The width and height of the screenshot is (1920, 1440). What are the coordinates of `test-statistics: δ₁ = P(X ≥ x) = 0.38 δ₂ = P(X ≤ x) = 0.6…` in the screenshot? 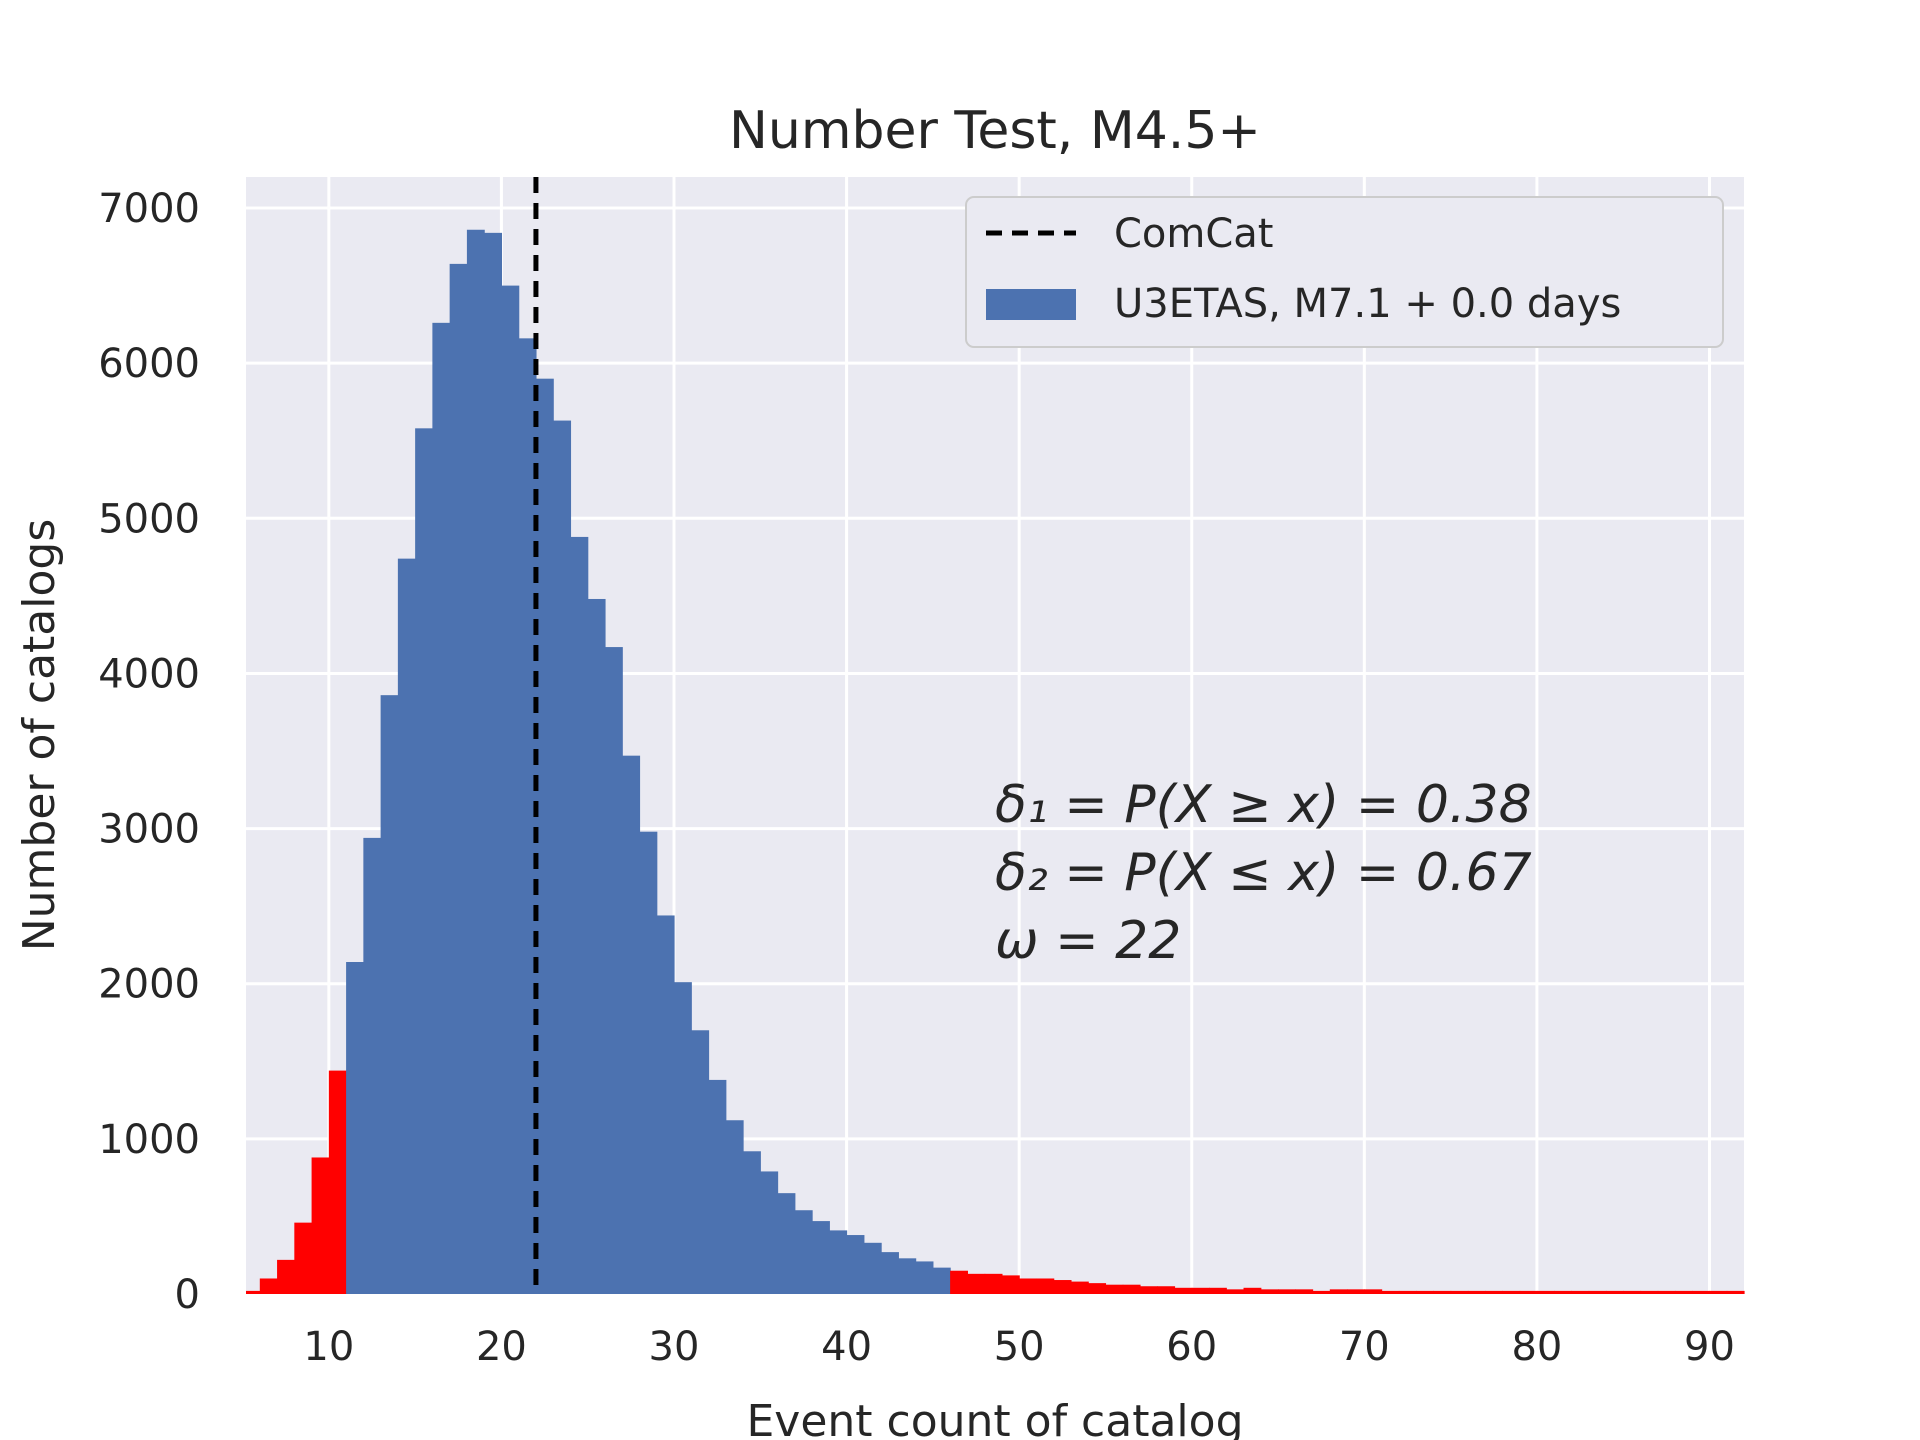 It's located at (1263, 873).